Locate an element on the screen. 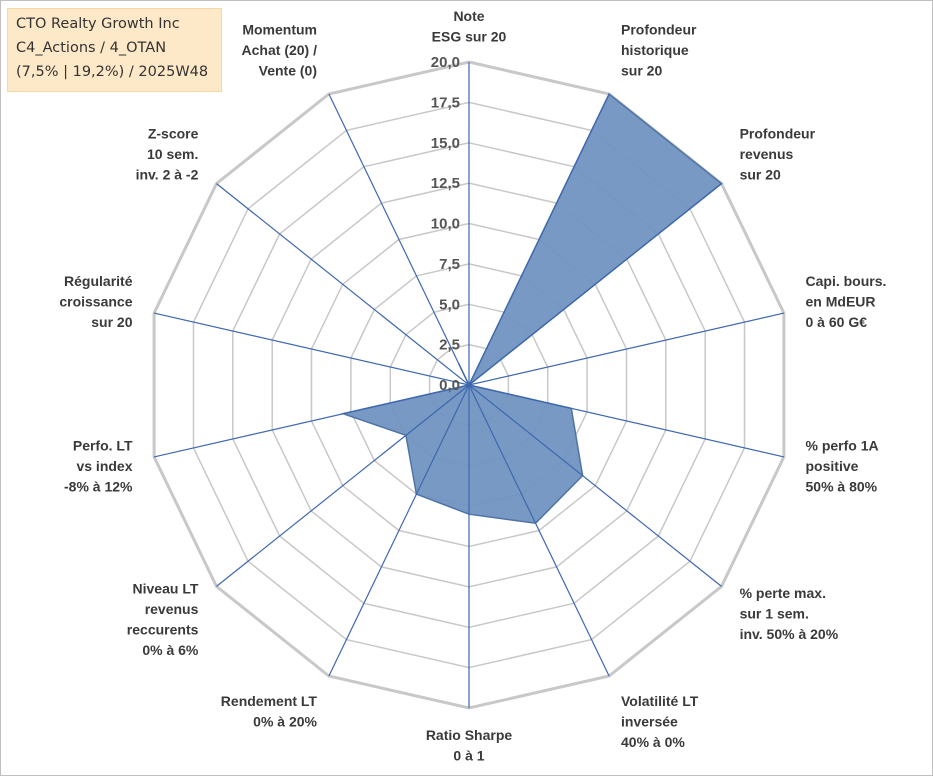  axis-label-line: croissance is located at coordinates (95, 302).